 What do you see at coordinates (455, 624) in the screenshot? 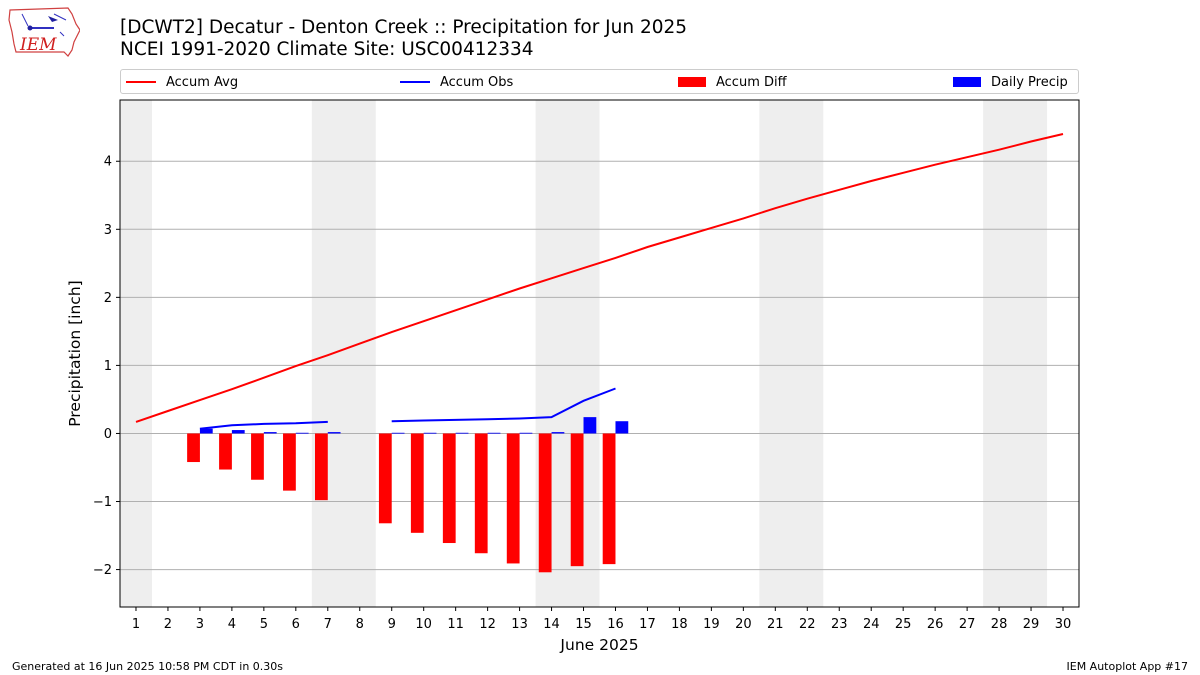
I see `x-tick-label: 11` at bounding box center [455, 624].